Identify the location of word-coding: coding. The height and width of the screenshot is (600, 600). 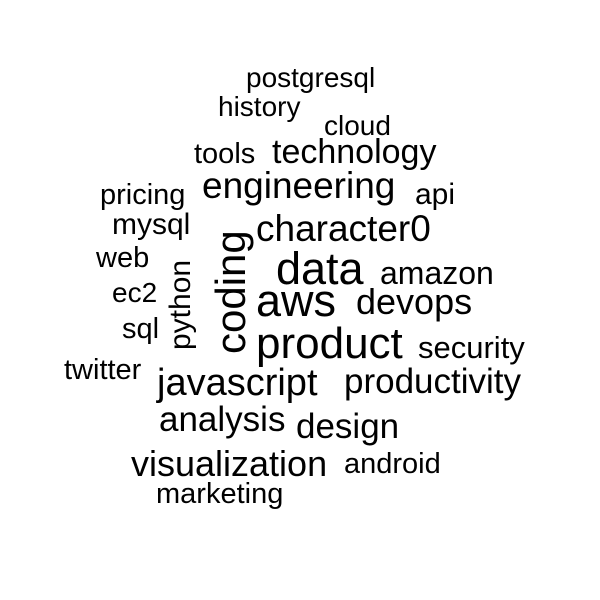
(230, 292).